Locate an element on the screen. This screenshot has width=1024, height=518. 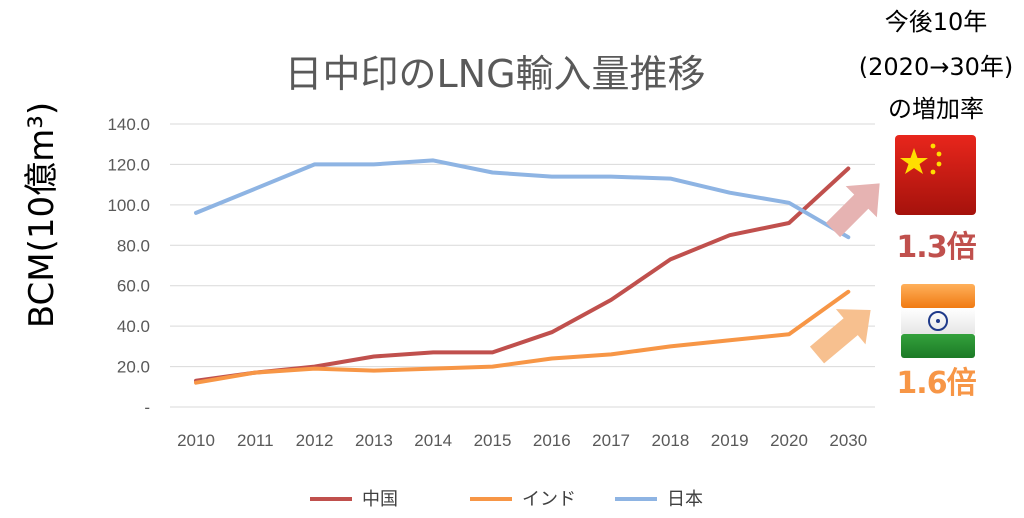
x-tick-label: 2013 is located at coordinates (374, 440).